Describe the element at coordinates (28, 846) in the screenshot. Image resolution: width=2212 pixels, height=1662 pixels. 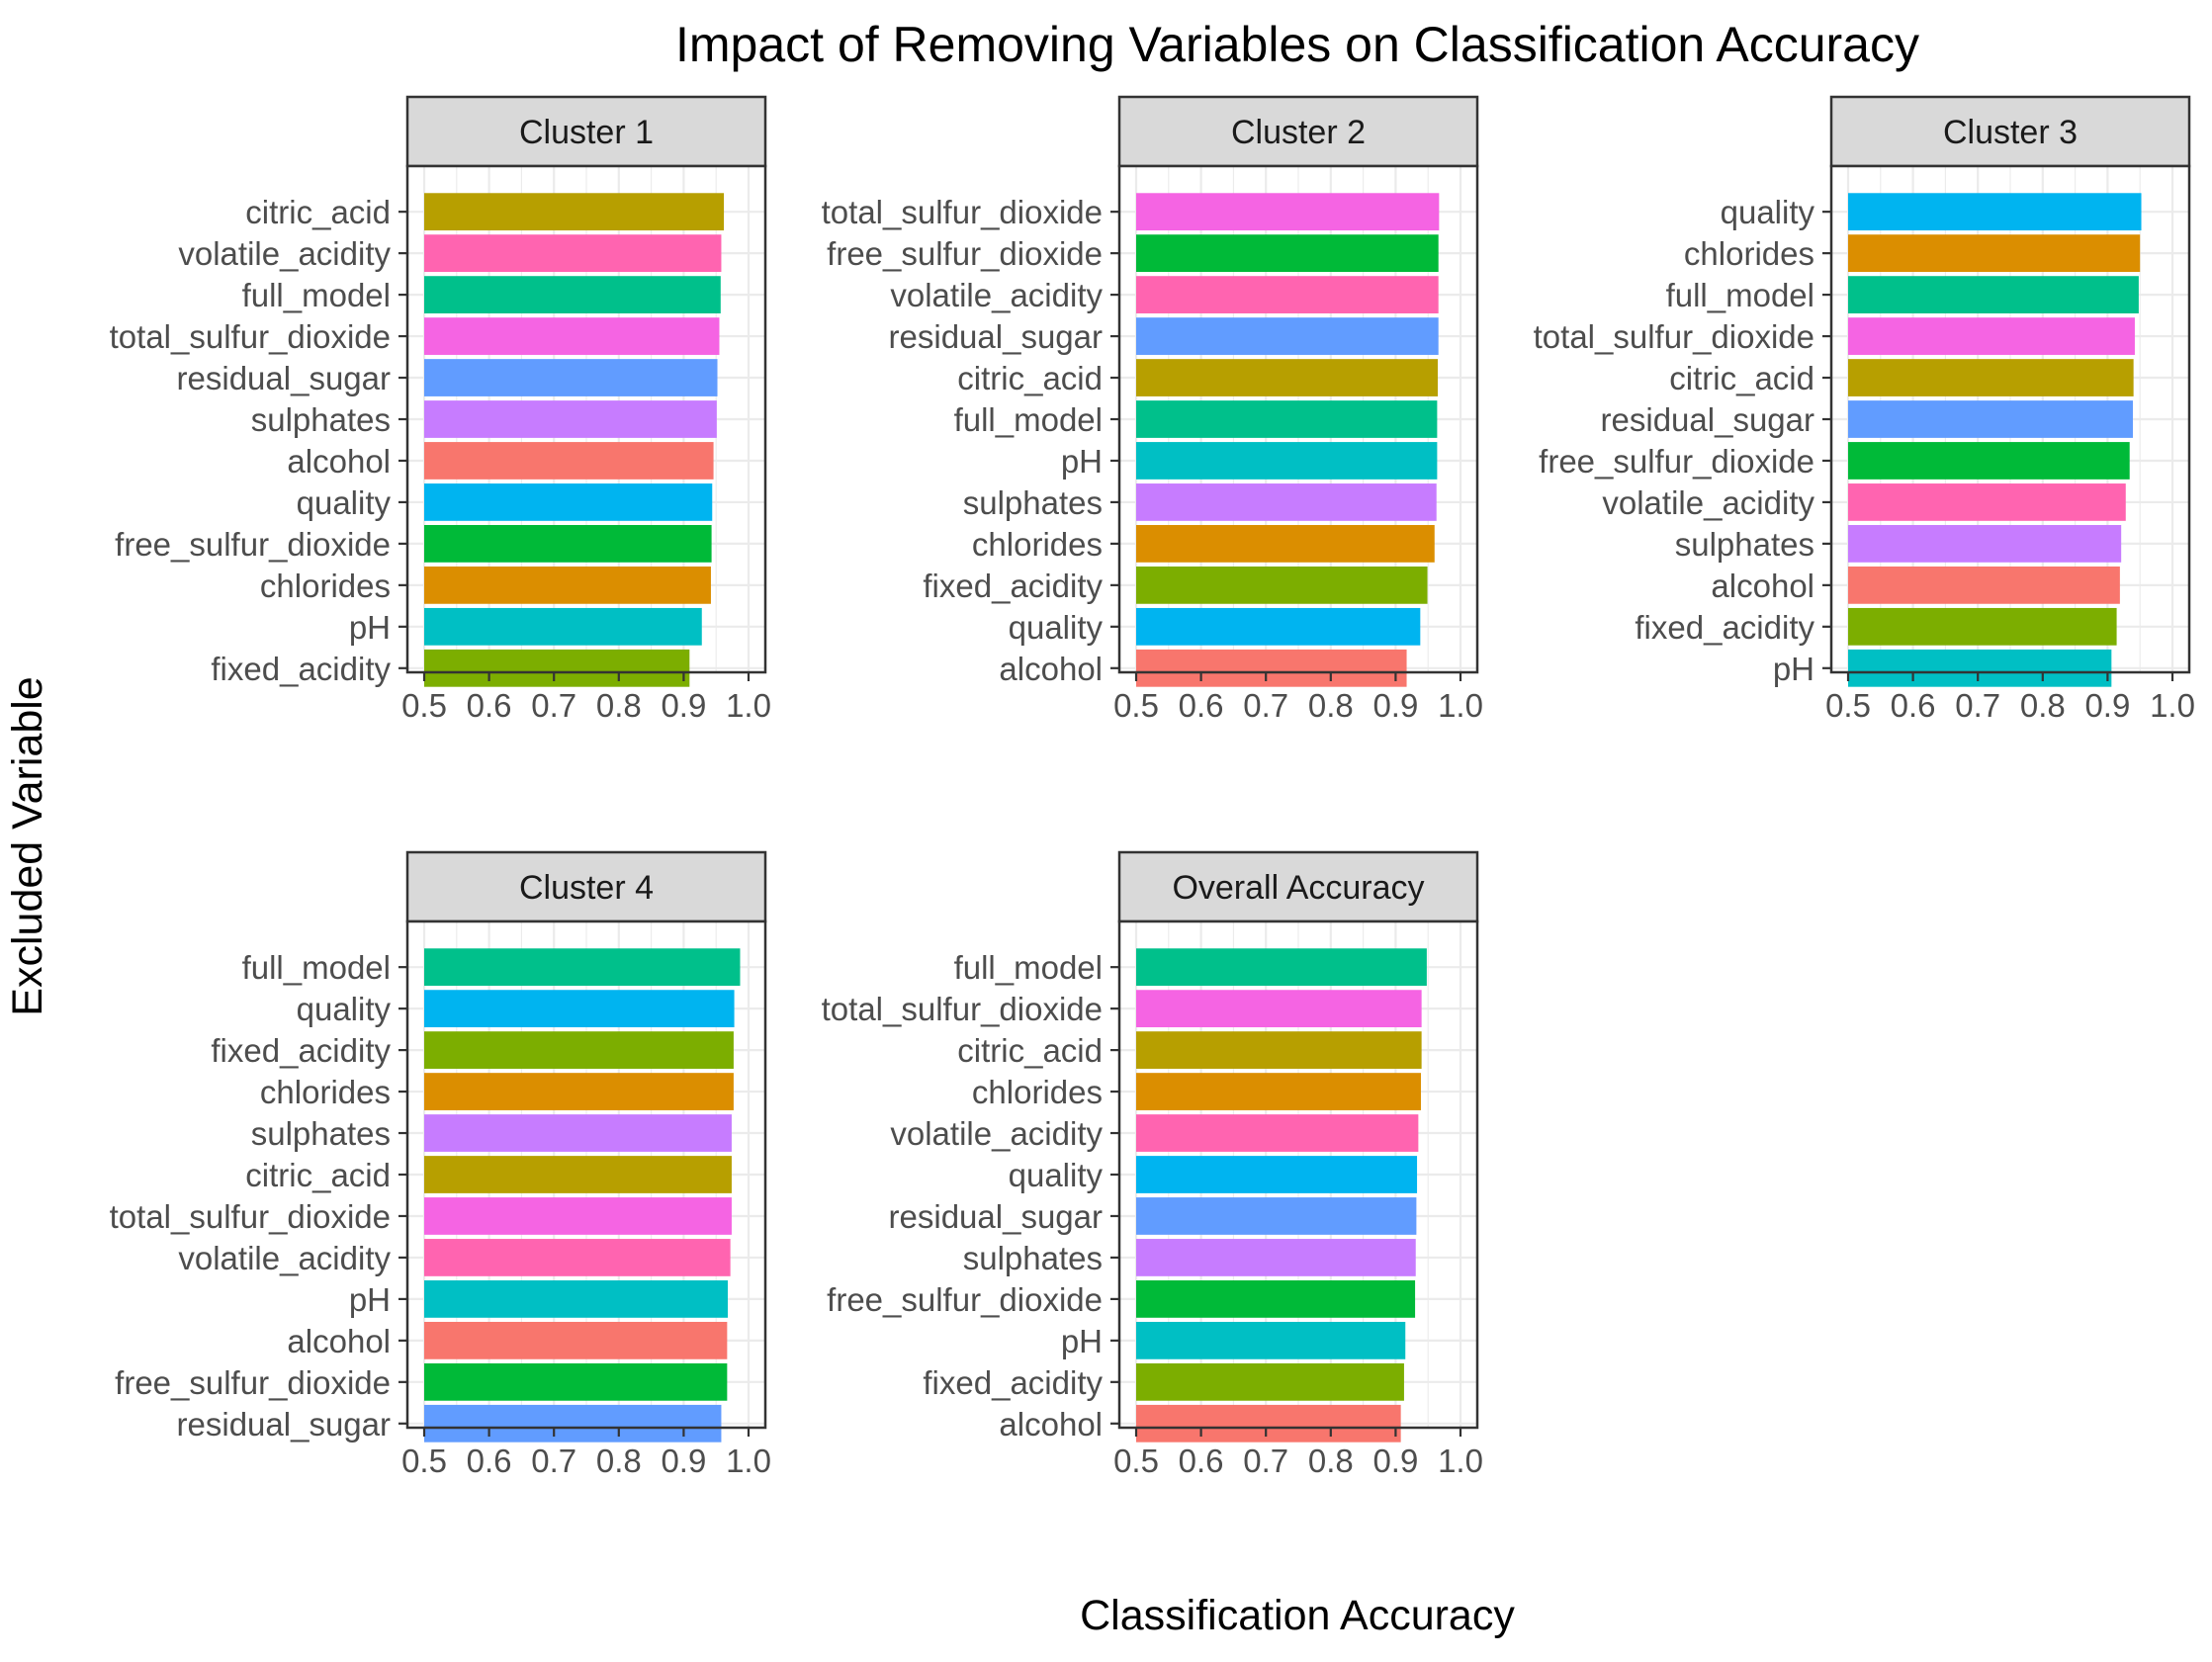
I see `y-axis-title: Excluded Variable` at that location.